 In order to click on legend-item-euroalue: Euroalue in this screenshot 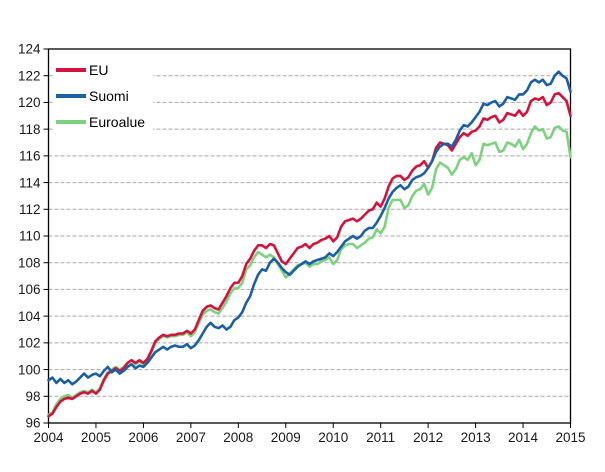, I will do `click(100, 121)`.